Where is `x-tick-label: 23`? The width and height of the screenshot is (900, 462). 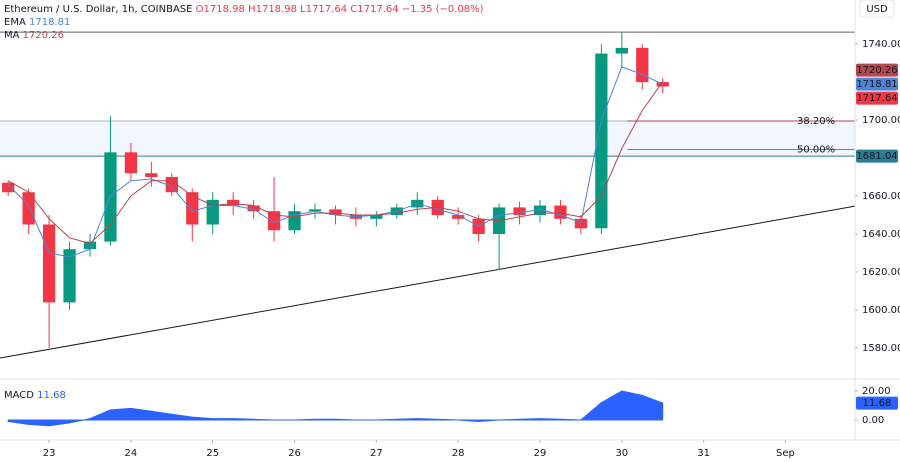 x-tick-label: 23 is located at coordinates (49, 453).